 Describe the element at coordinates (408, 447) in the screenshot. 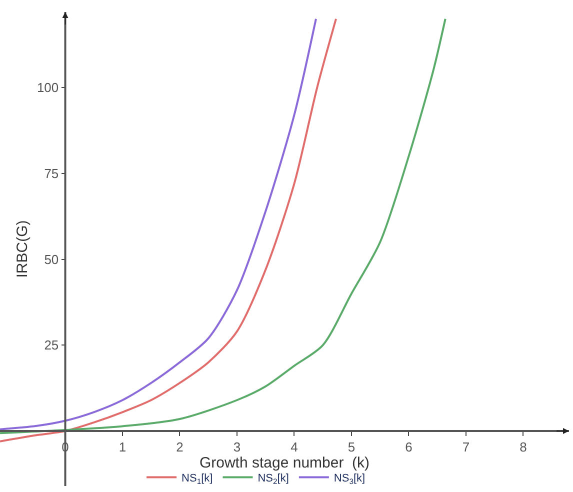

I see `x-tick-label: 6` at that location.